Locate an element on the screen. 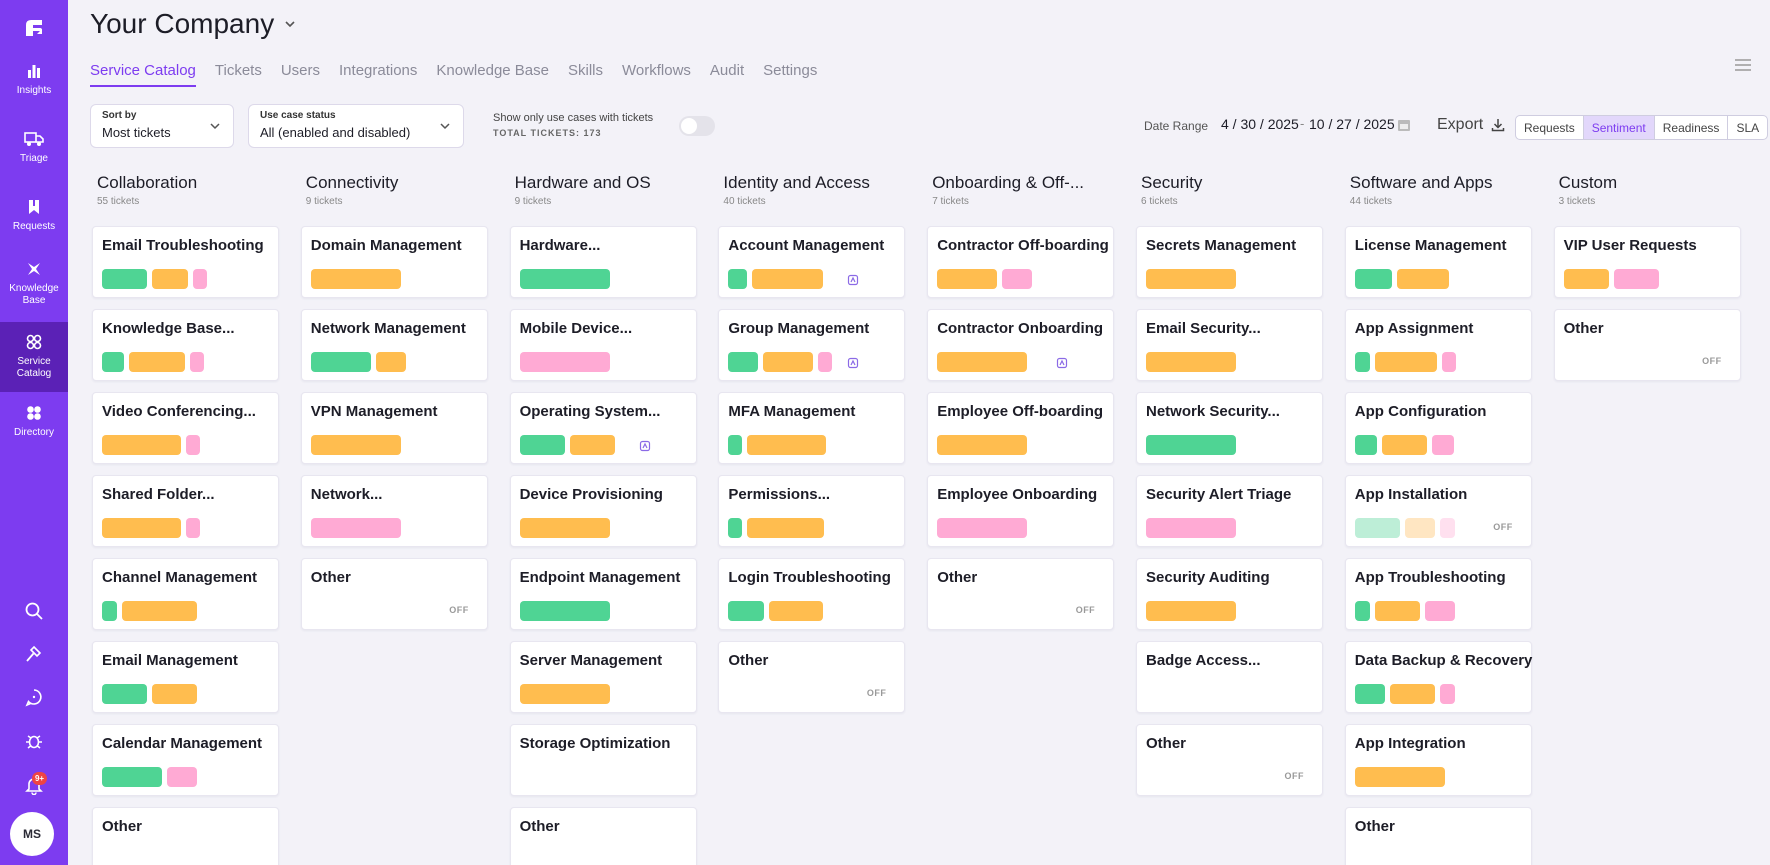  tab-workflows: Workflows is located at coordinates (656, 70).